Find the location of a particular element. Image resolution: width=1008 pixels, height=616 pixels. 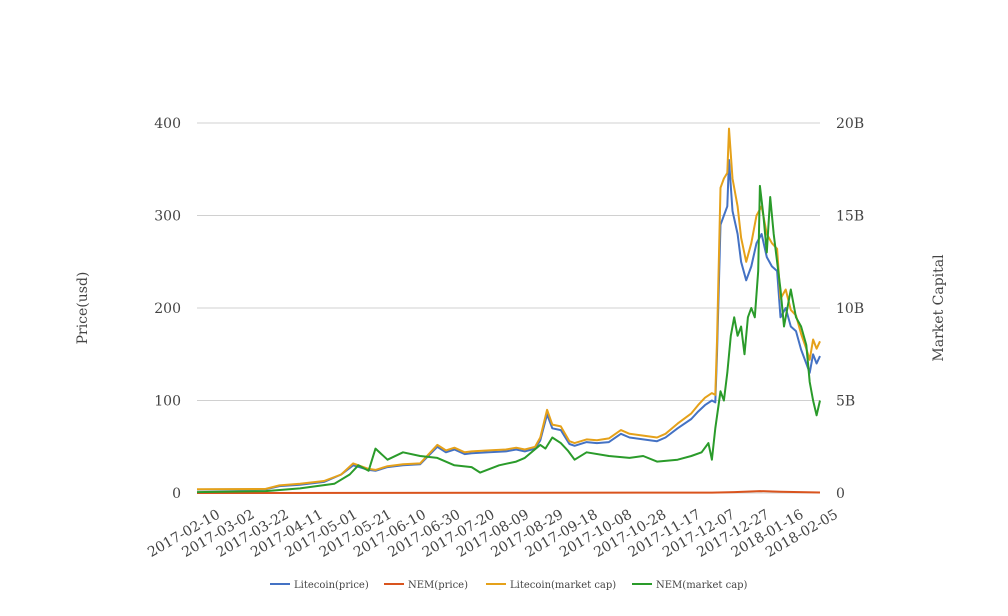

left-tick-label: 0 is located at coordinates (176, 494).